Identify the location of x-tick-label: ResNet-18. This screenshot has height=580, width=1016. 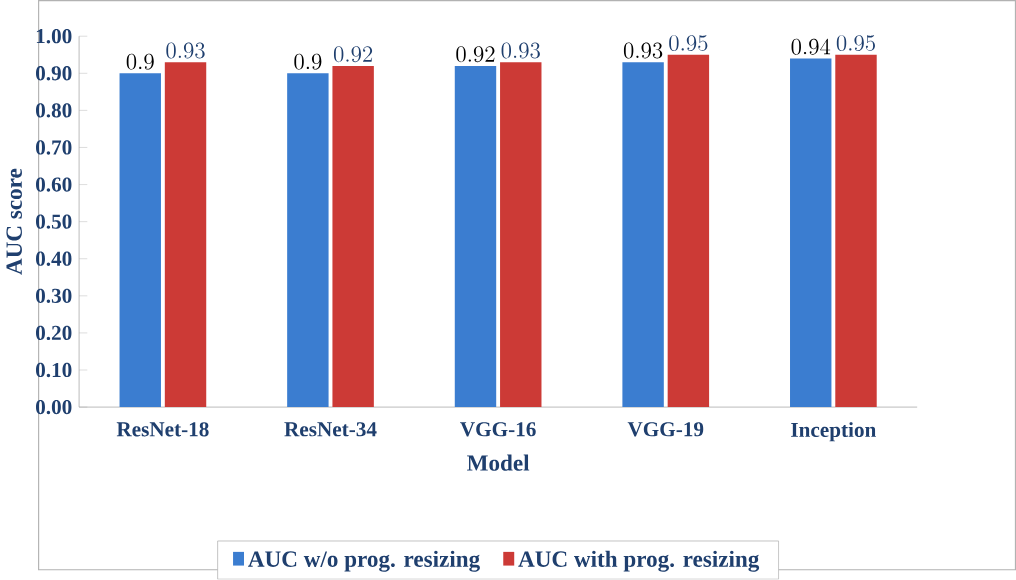
(162, 429).